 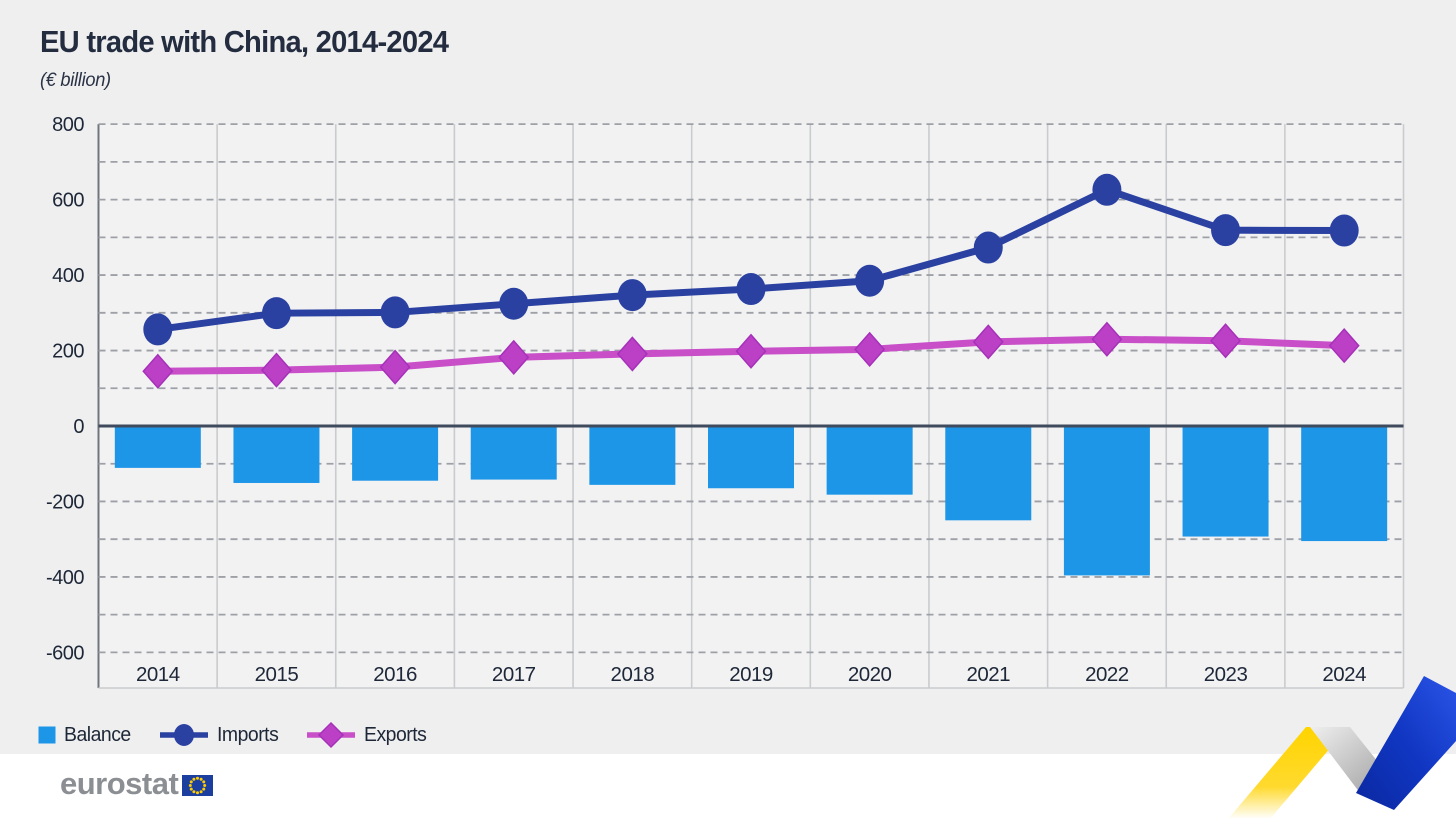 What do you see at coordinates (751, 674) in the screenshot?
I see `svg-text: 2019` at bounding box center [751, 674].